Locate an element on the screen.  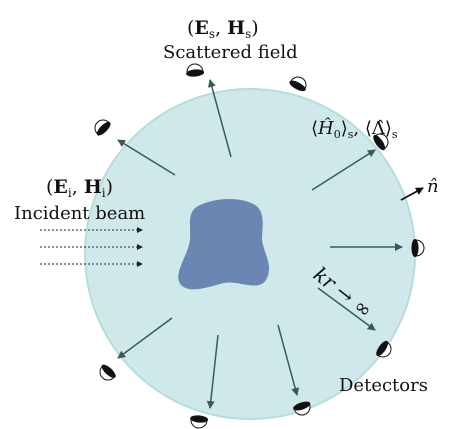
scattered-field-title: Scattered field is located at coordinates (230, 52).